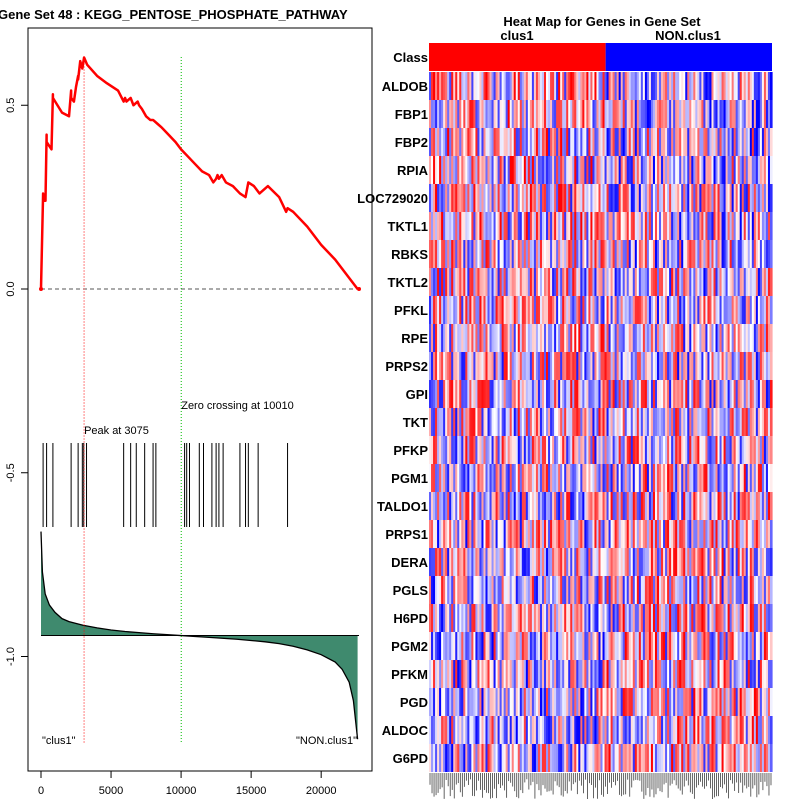 The height and width of the screenshot is (800, 800). I want to click on gene-row-label: TKT, so click(415, 422).